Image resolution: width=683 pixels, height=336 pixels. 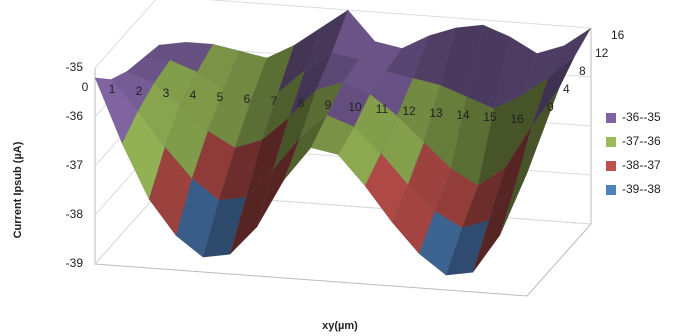 I want to click on x-tick-label: 16, so click(x=517, y=119).